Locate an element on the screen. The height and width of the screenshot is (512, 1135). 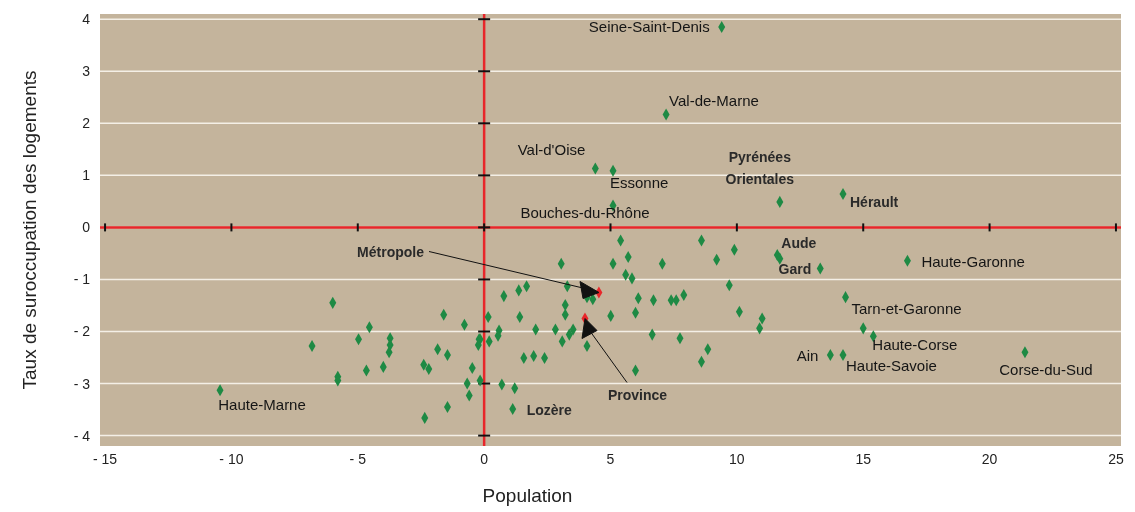
y-tick-label: - 1 is located at coordinates (82, 279).